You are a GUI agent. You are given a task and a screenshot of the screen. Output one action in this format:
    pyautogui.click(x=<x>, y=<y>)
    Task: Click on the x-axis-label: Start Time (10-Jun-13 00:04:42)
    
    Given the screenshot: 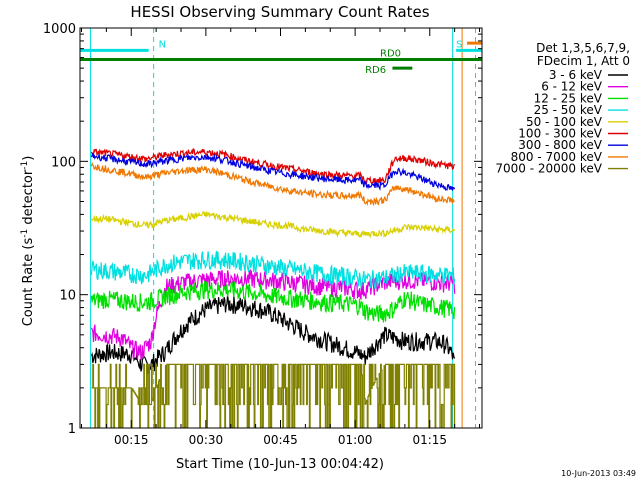 What is the action you would take?
    pyautogui.click(x=280, y=464)
    